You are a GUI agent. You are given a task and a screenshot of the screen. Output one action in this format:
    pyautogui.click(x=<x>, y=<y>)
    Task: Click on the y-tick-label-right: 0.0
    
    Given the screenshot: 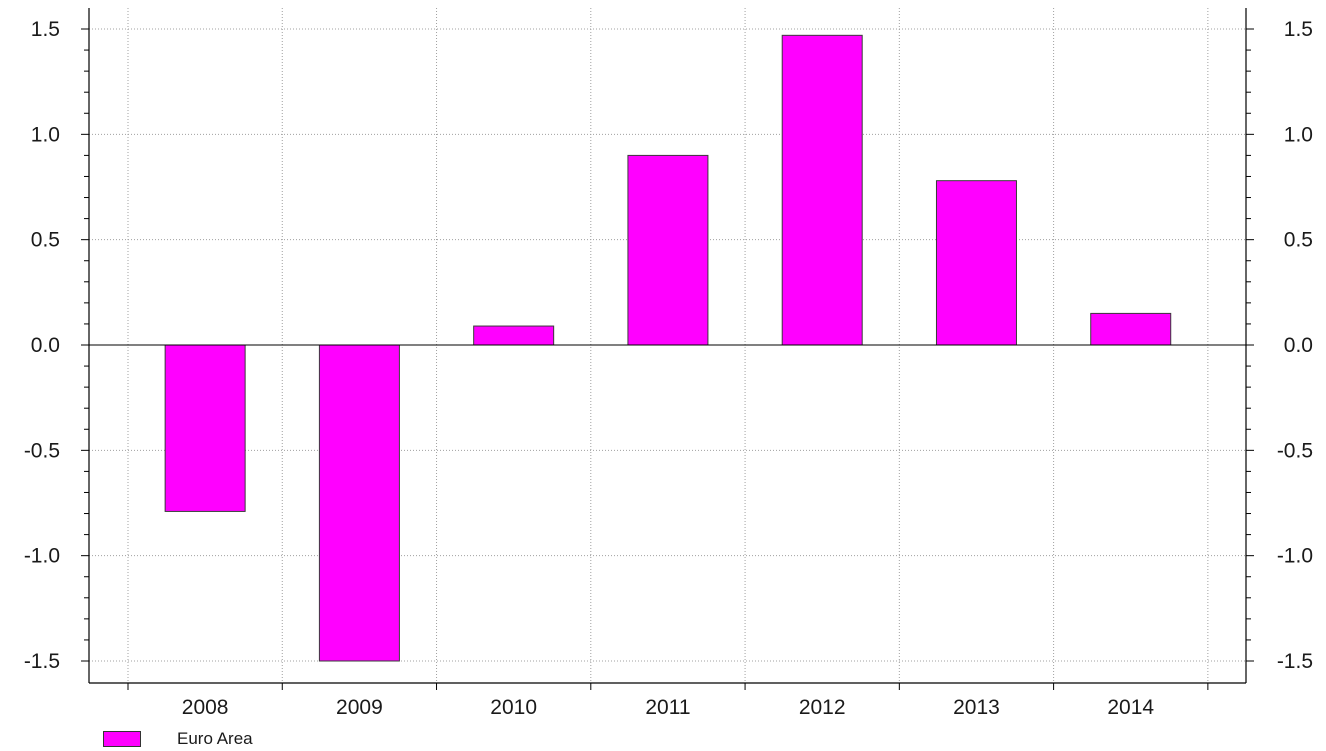 What is the action you would take?
    pyautogui.click(x=1298, y=345)
    